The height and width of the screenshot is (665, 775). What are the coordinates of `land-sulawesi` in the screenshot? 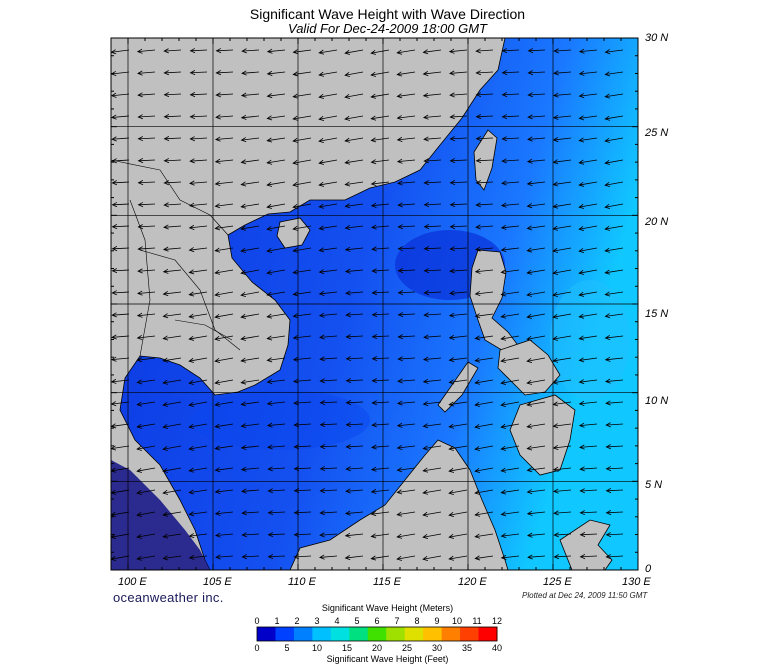 It's located at (586, 544).